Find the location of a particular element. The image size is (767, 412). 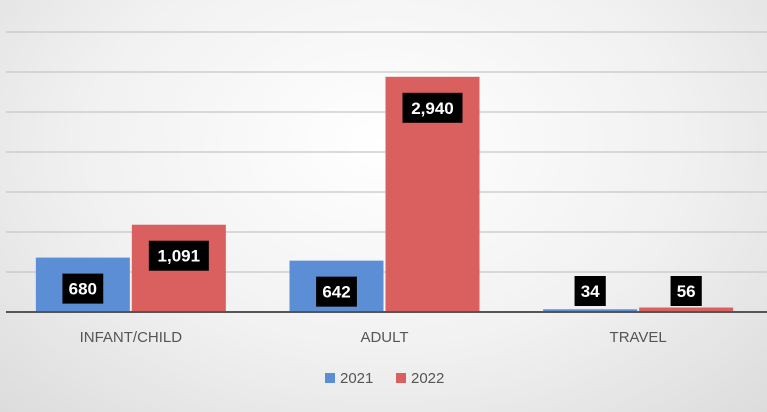

data-label: 680 is located at coordinates (83, 289).